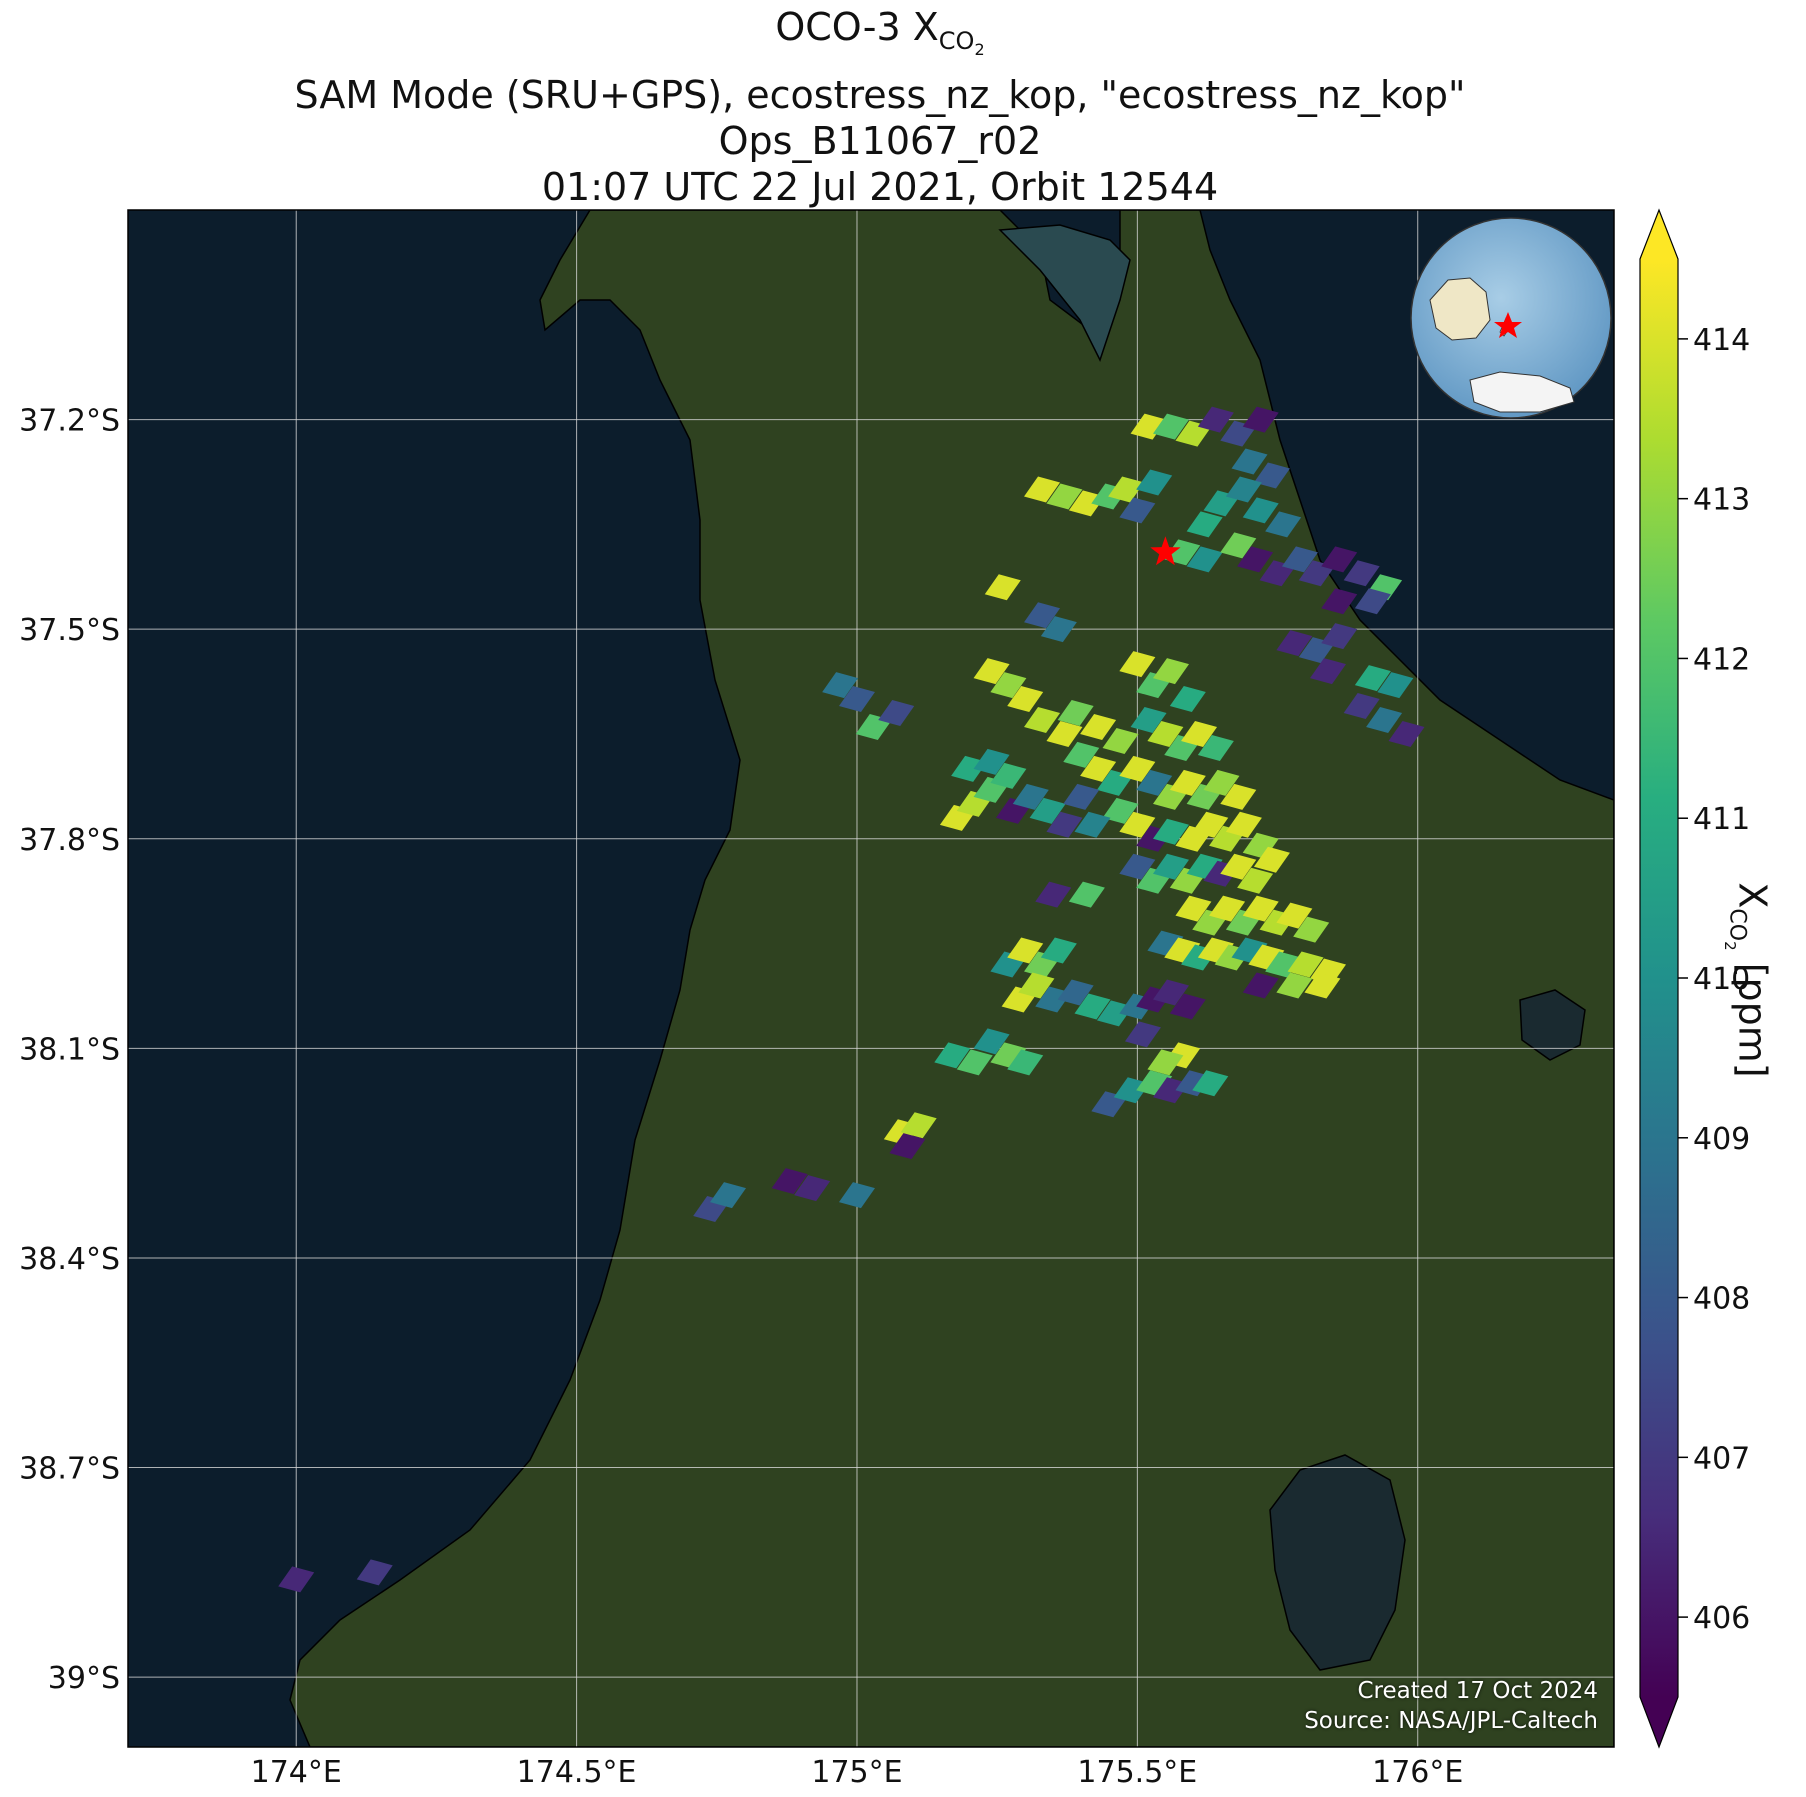 This screenshot has height=1797, width=1806. I want to click on title-line-1-sub: CO2, so click(961, 42).